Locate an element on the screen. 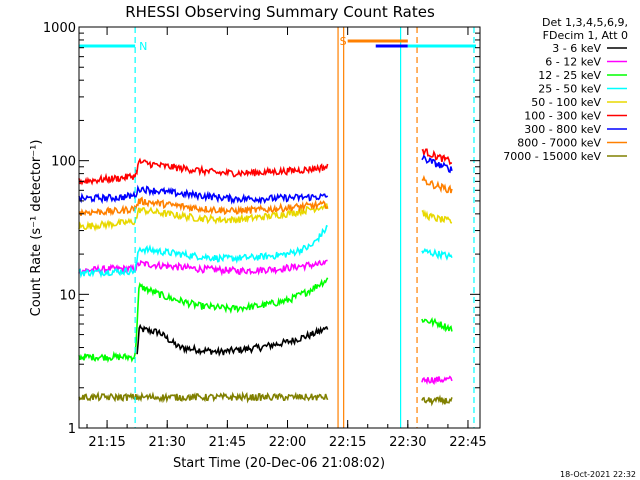 The width and height of the screenshot is (640, 480). legend-label-4: 50 - 100 keV is located at coordinates (566, 102).